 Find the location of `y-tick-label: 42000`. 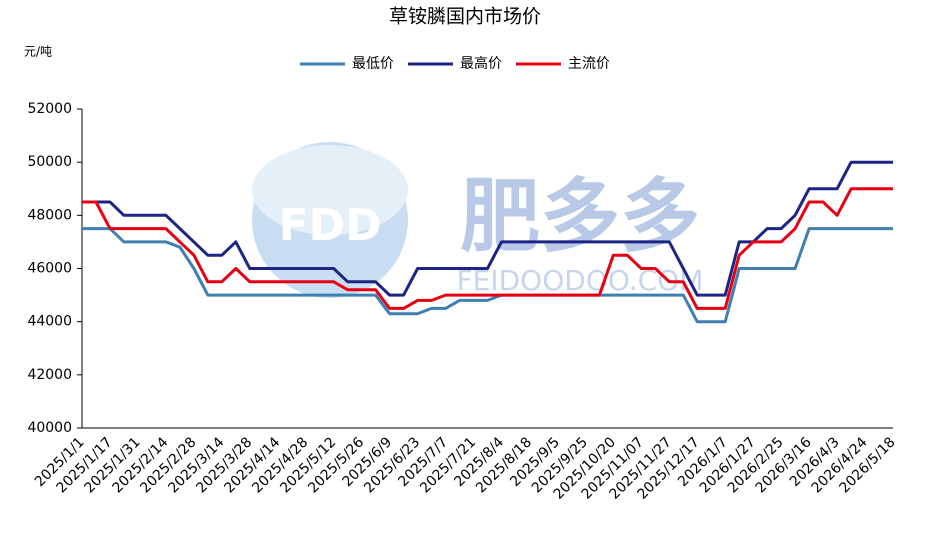

y-tick-label: 42000 is located at coordinates (49, 375).